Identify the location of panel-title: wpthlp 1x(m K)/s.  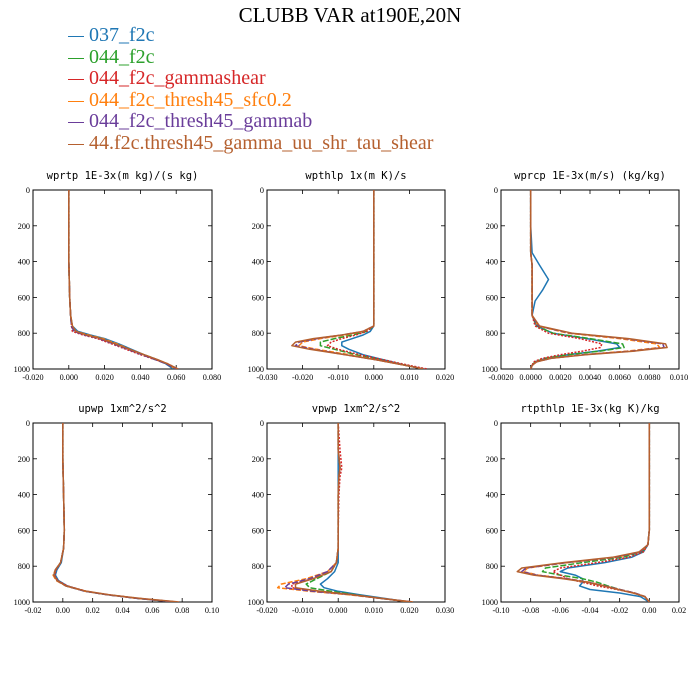
(355, 176).